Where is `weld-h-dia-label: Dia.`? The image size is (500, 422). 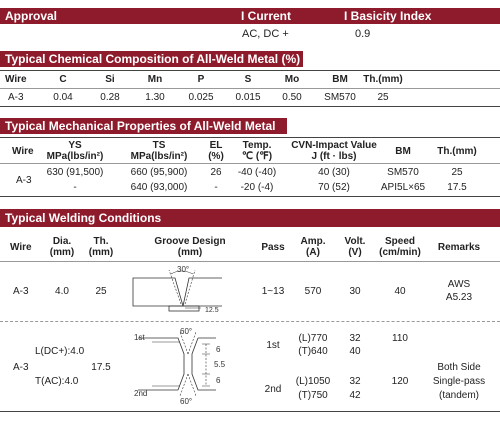
weld-h-dia-label: Dia. is located at coordinates (62, 241).